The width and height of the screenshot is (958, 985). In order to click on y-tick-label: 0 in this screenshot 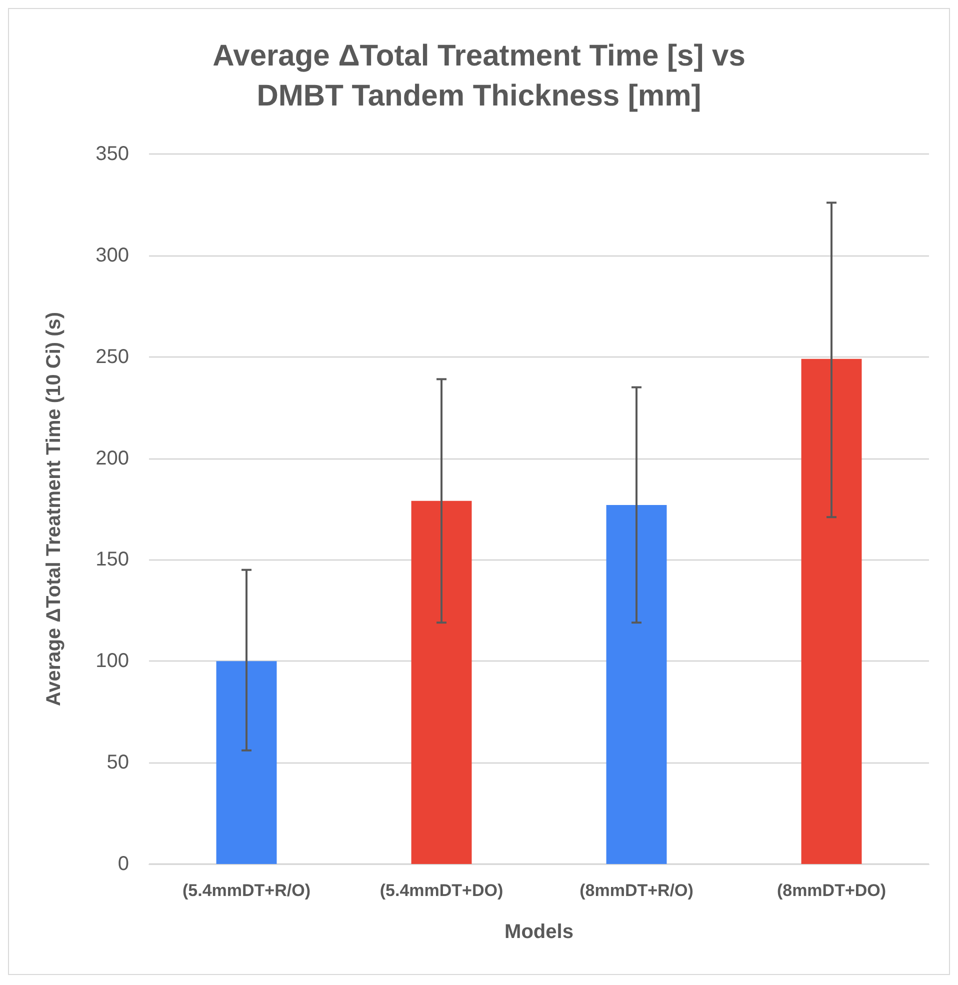, I will do `click(123, 864)`.